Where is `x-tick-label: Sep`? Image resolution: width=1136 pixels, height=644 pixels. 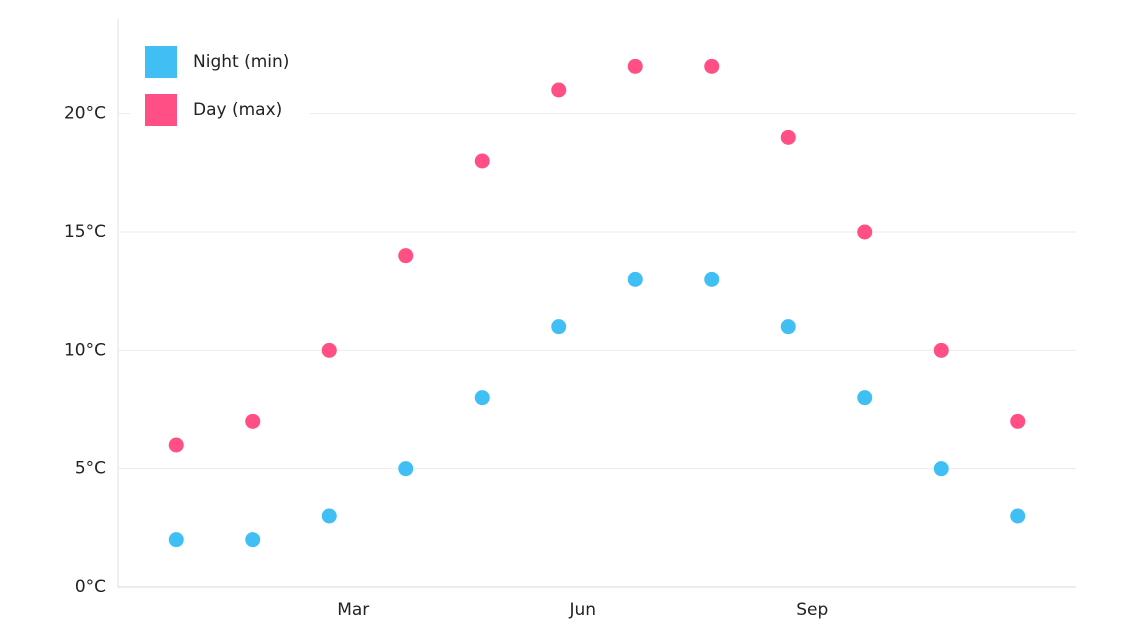 x-tick-label: Sep is located at coordinates (812, 610).